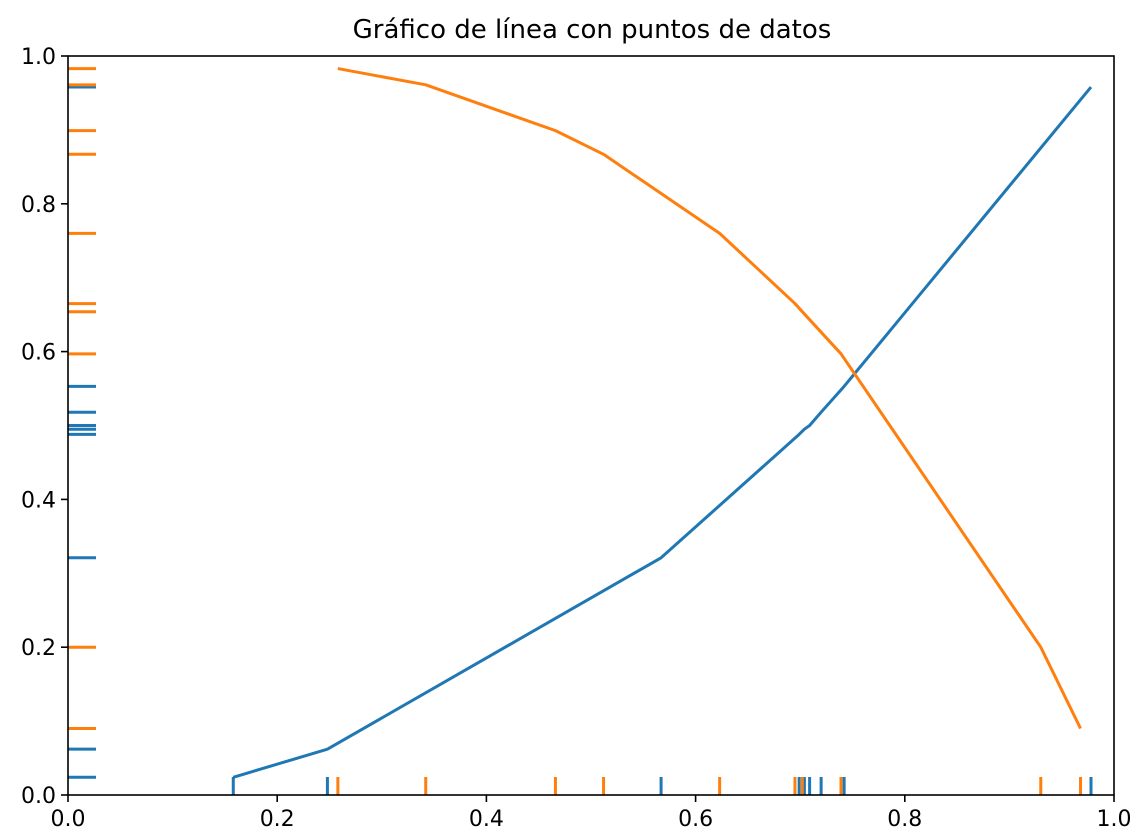  Describe the element at coordinates (695, 819) in the screenshot. I see `x-tick-label-4: 0.6` at that location.